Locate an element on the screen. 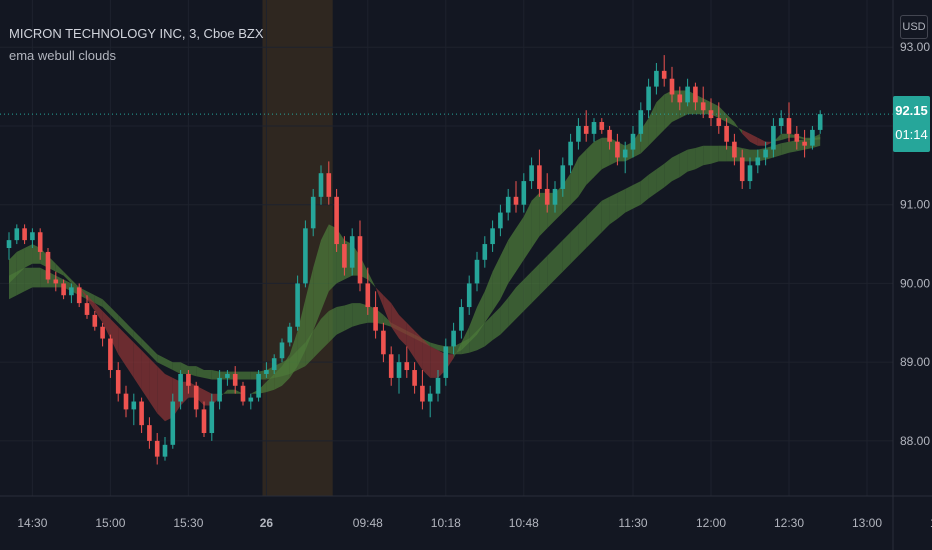 This screenshot has width=932, height=550. x-tick-label-6: 10:48 is located at coordinates (524, 523).